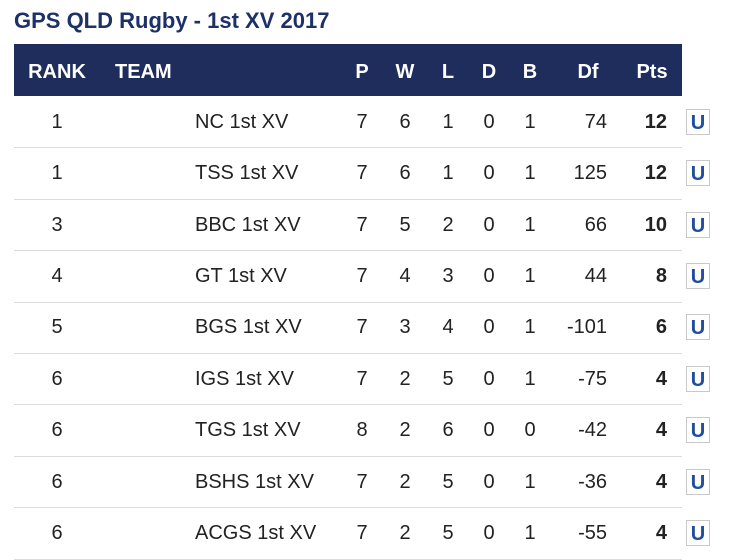 The image size is (738, 560). What do you see at coordinates (595, 224) in the screenshot?
I see `difference-cell: 66` at bounding box center [595, 224].